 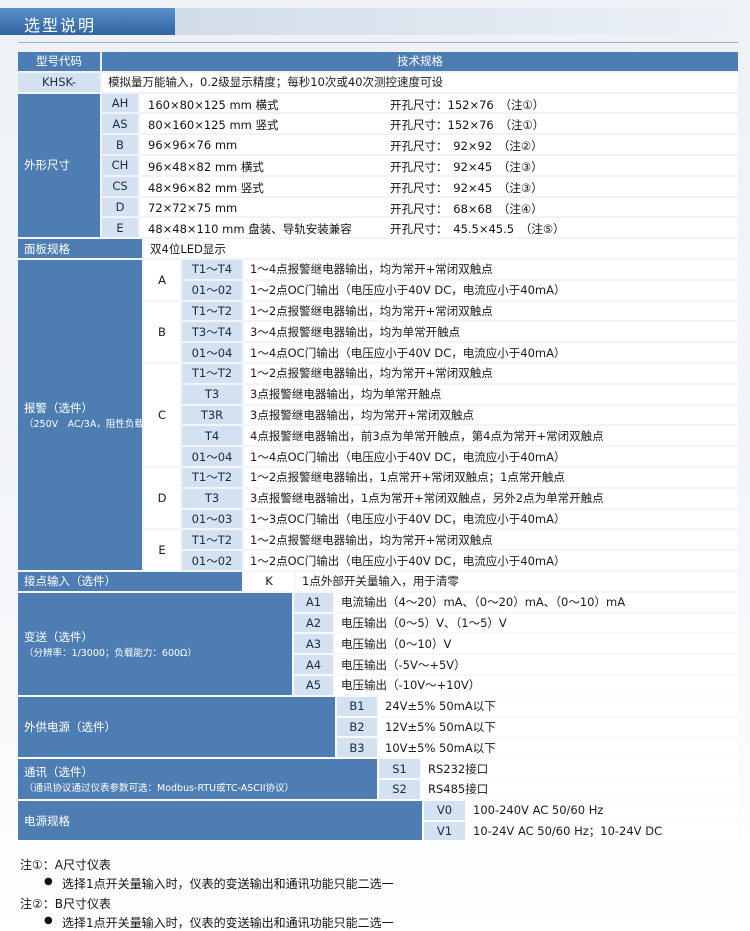 I want to click on size-code: AH, so click(x=120, y=103).